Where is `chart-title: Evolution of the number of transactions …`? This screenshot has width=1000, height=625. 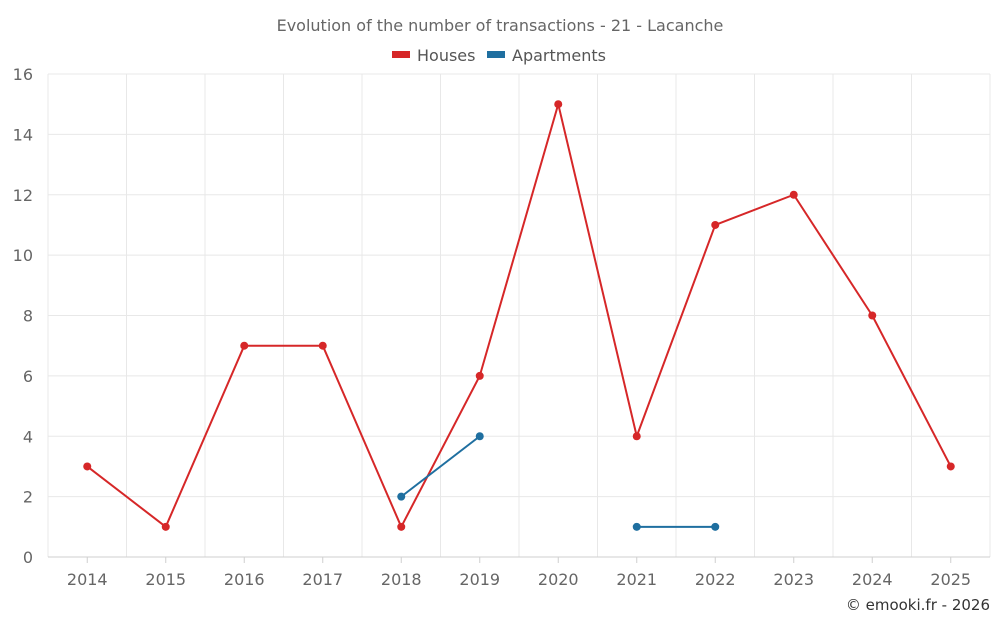
chart-title: Evolution of the number of transactions … is located at coordinates (500, 25).